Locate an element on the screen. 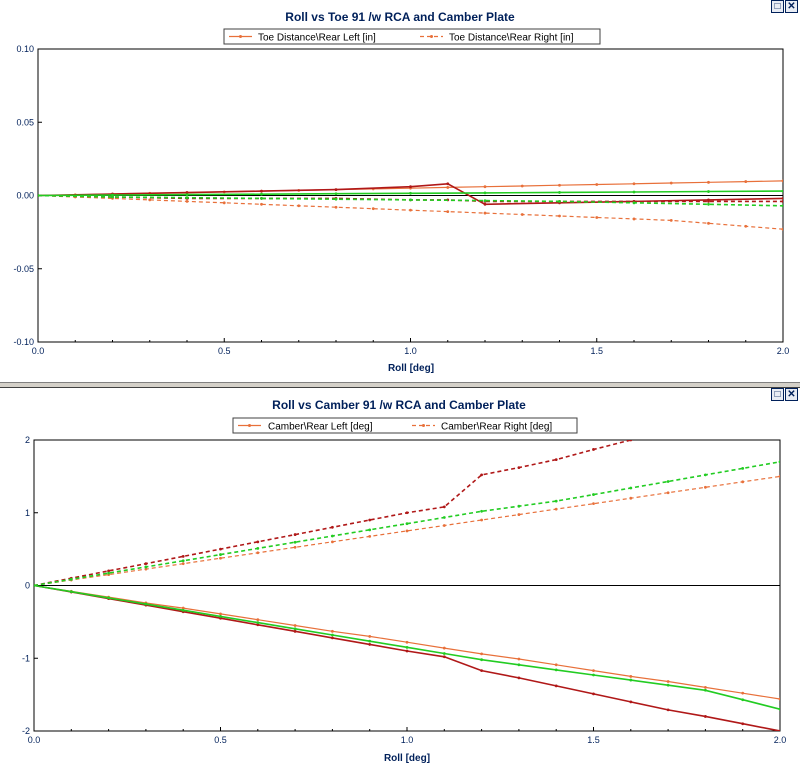  y-tick-label: -0.05 is located at coordinates (23, 269).